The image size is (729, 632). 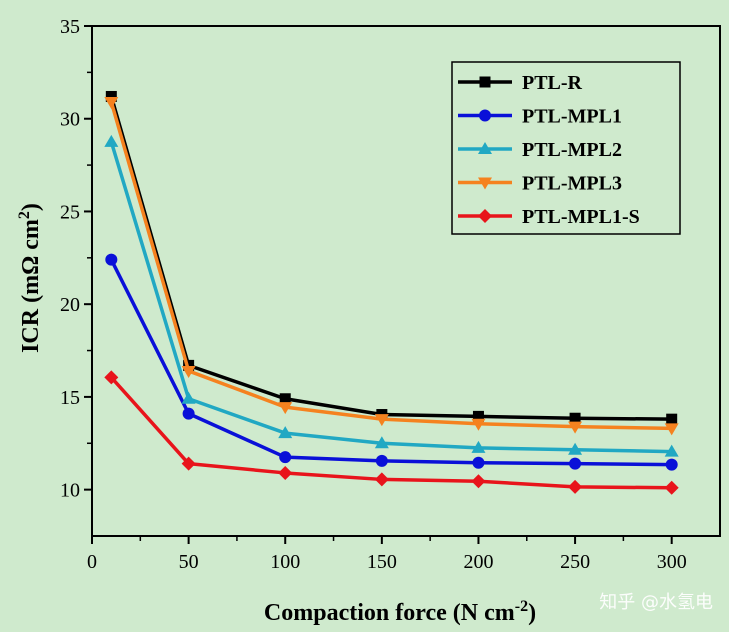 I want to click on y-tick-label: 10, so click(x=70, y=491).